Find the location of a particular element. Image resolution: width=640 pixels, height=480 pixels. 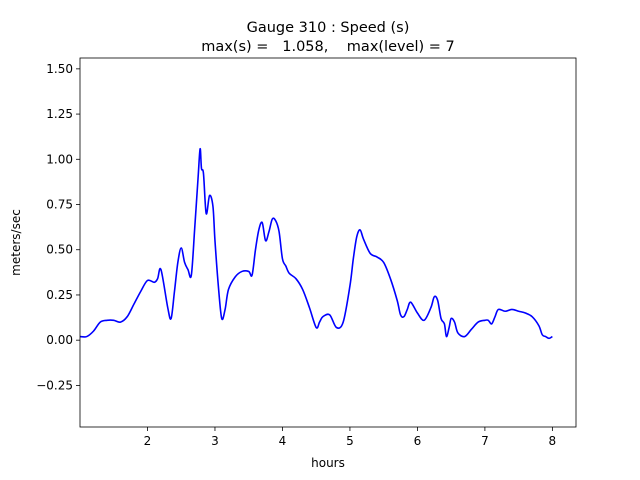

x-tick-label: 2 is located at coordinates (148, 441).